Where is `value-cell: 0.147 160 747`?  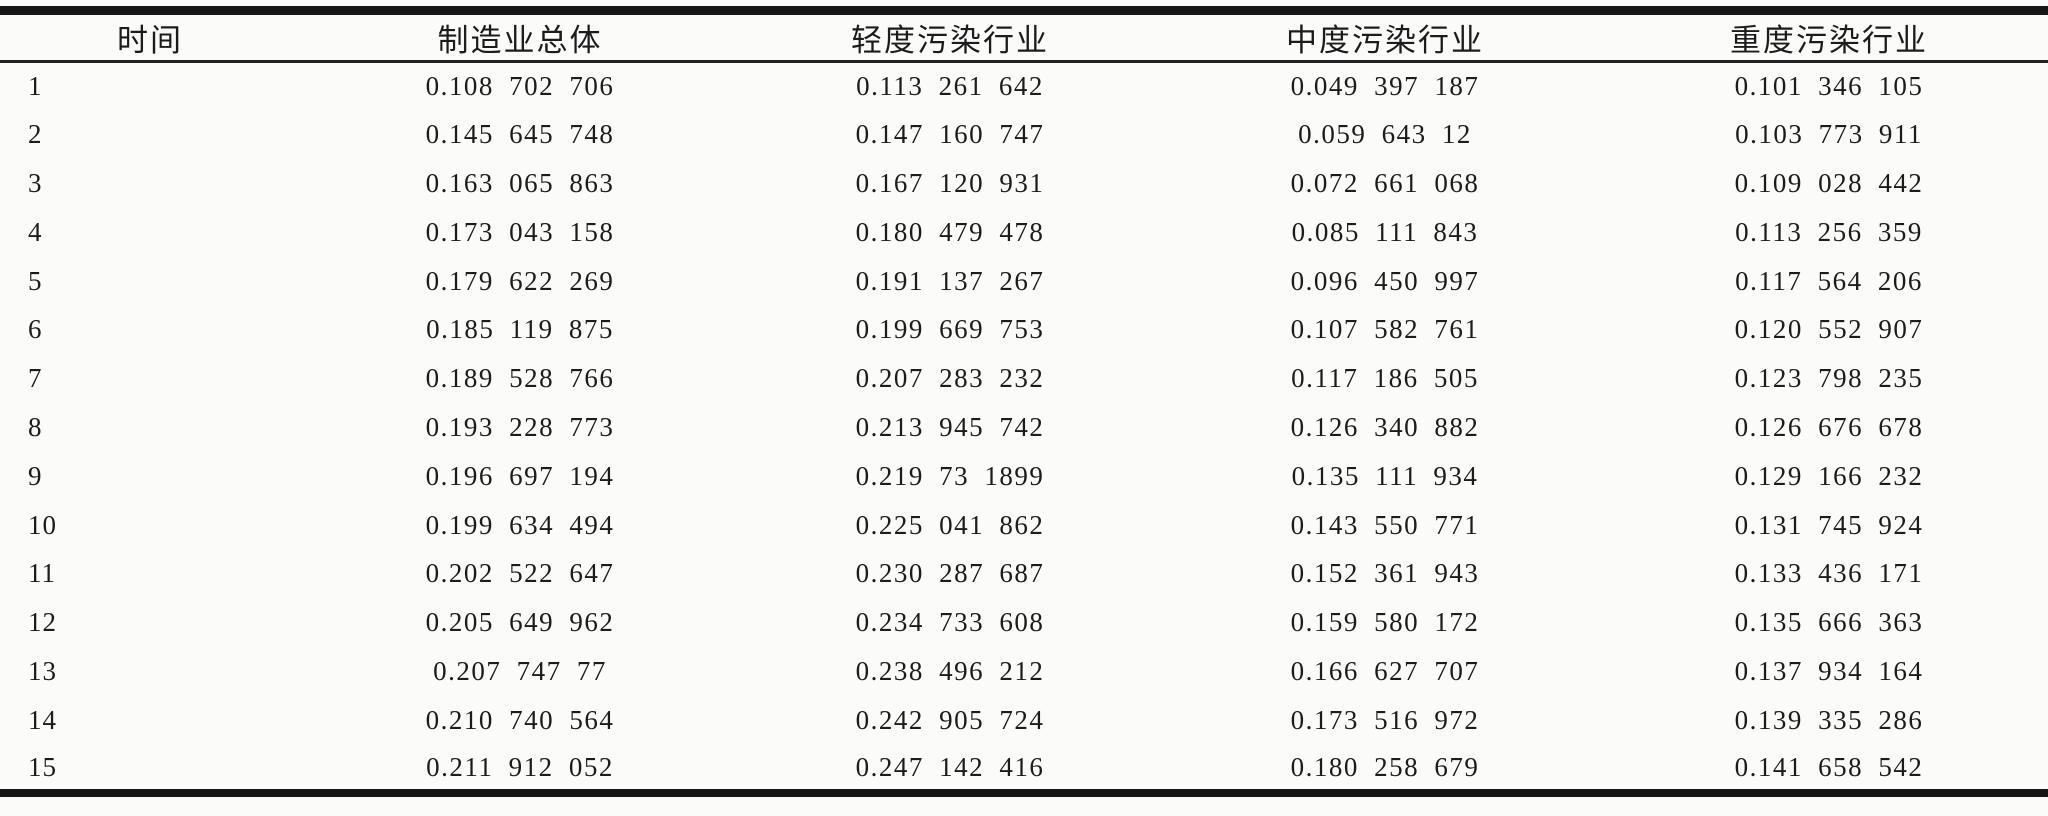
value-cell: 0.147 160 747 is located at coordinates (950, 134).